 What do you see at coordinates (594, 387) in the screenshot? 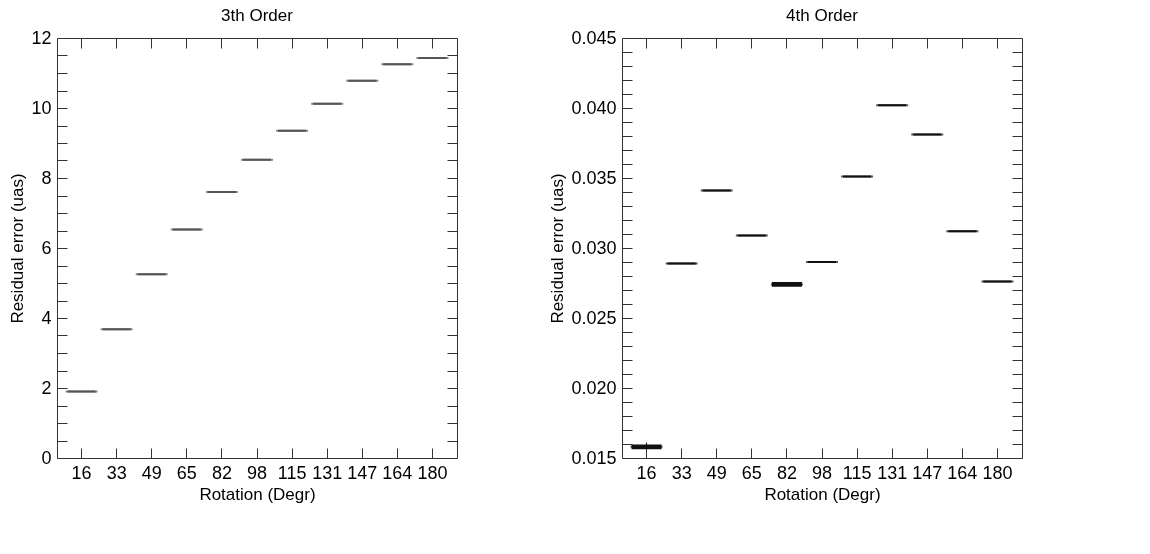
I see `y-tick-label: 0.020` at bounding box center [594, 387].